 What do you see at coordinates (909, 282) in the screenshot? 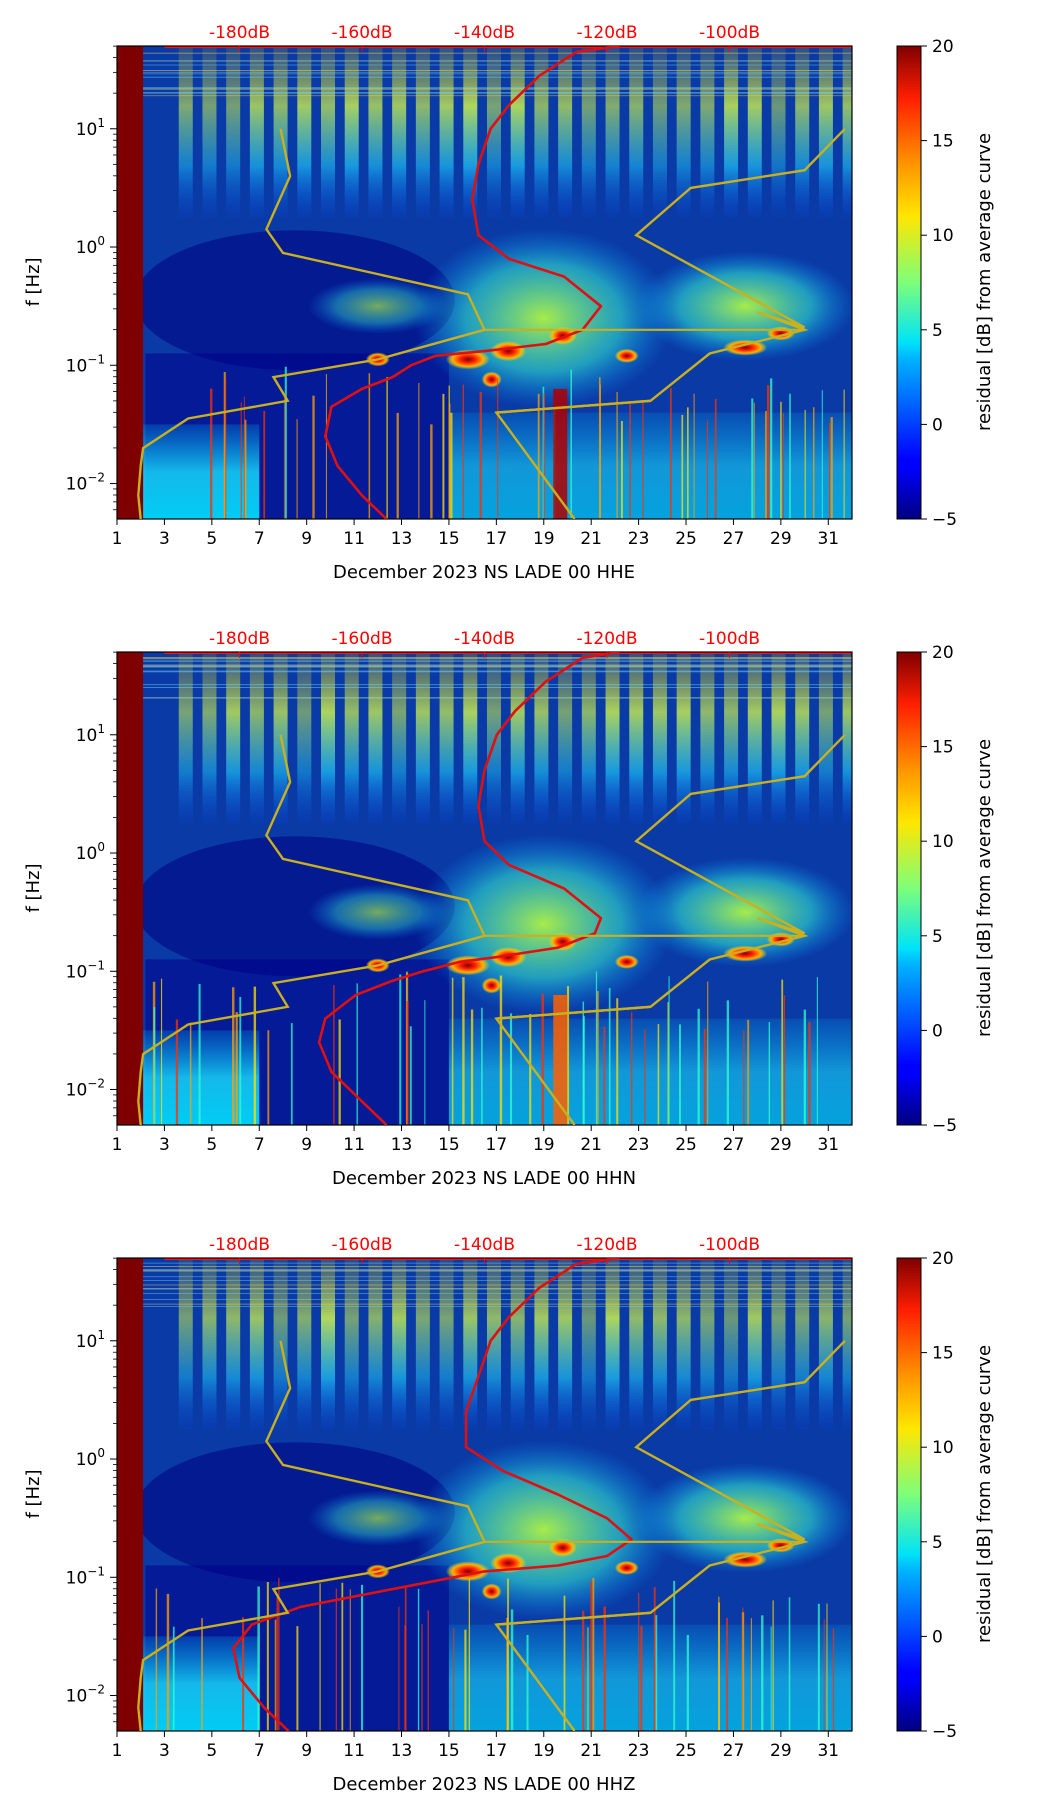
I see `colorbar` at bounding box center [909, 282].